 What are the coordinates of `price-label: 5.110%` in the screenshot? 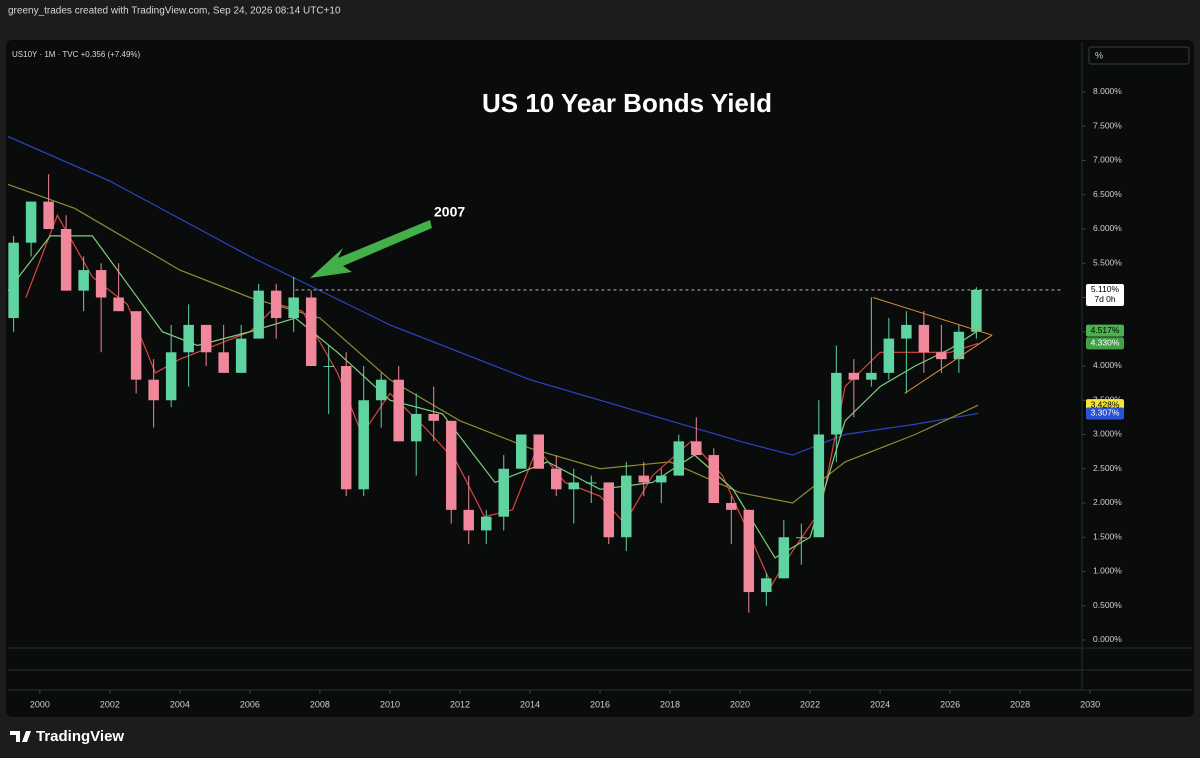 It's located at (1105, 289).